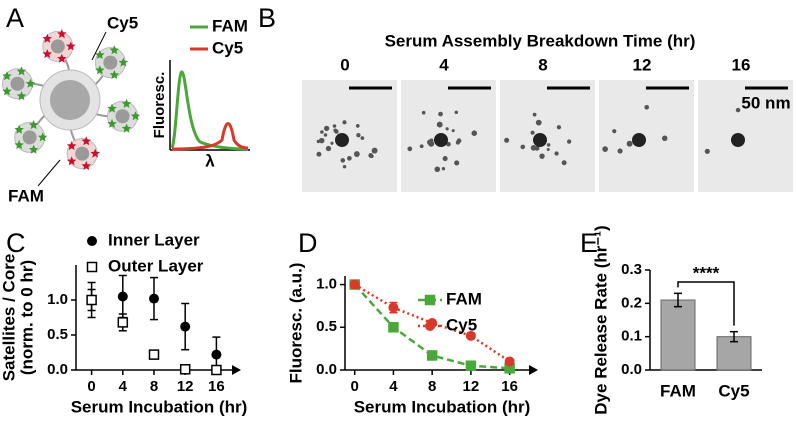 Image resolution: width=796 pixels, height=422 pixels. What do you see at coordinates (159, 105) in the screenshot?
I see `spectrum-ylabel: Fluoresc.` at bounding box center [159, 105].